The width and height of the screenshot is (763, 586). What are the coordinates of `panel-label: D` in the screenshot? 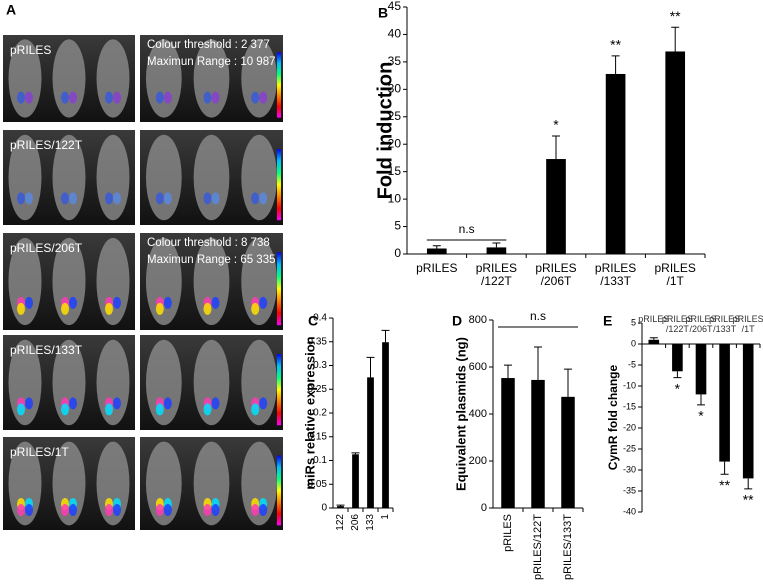 It's located at (457, 321).